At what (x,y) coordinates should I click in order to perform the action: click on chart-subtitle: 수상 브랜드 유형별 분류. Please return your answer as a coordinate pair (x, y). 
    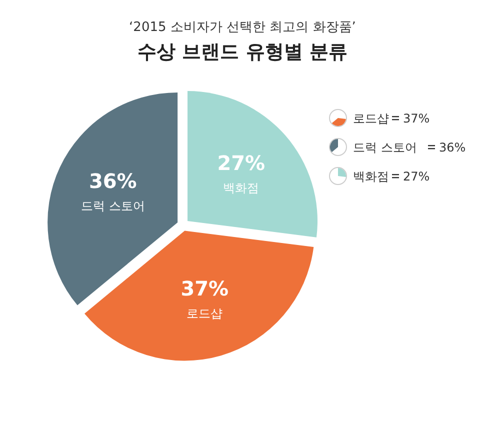
    Looking at the image, I should click on (243, 52).